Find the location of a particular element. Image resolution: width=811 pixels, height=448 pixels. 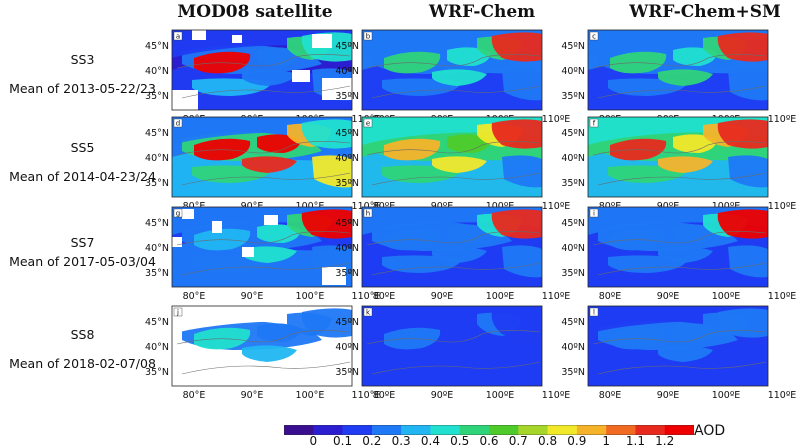

colorbar-tick-label: 0.3 is located at coordinates (401, 441).